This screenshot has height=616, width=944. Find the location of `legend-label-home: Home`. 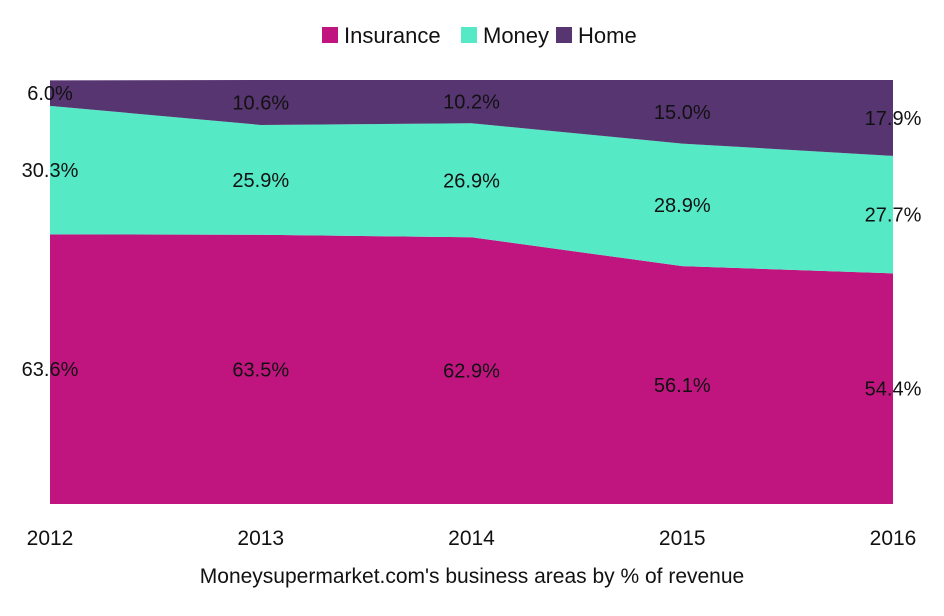

legend-label-home: Home is located at coordinates (607, 35).